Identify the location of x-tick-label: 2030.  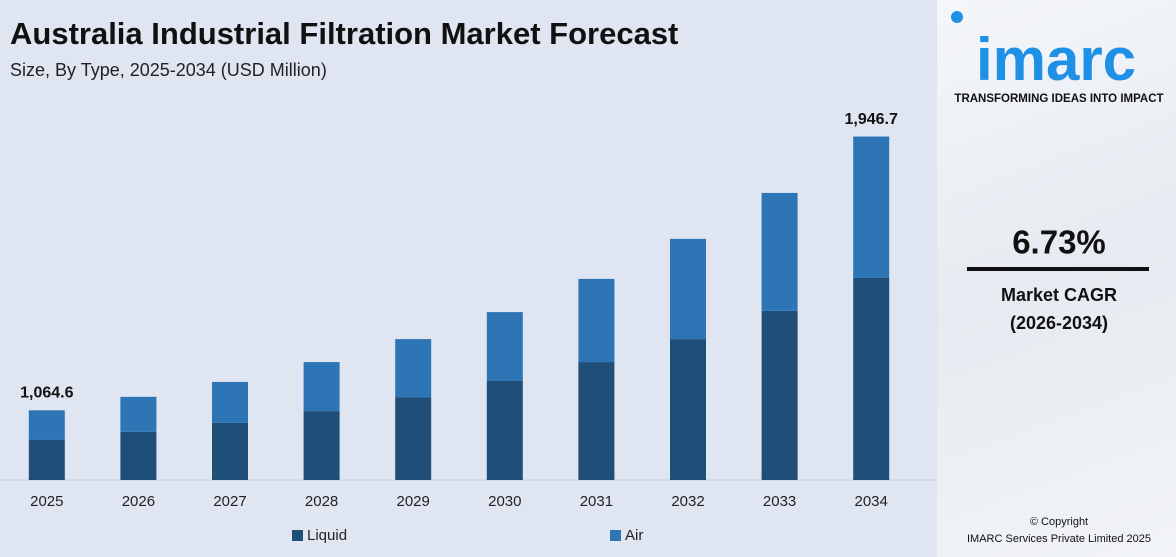
(504, 501).